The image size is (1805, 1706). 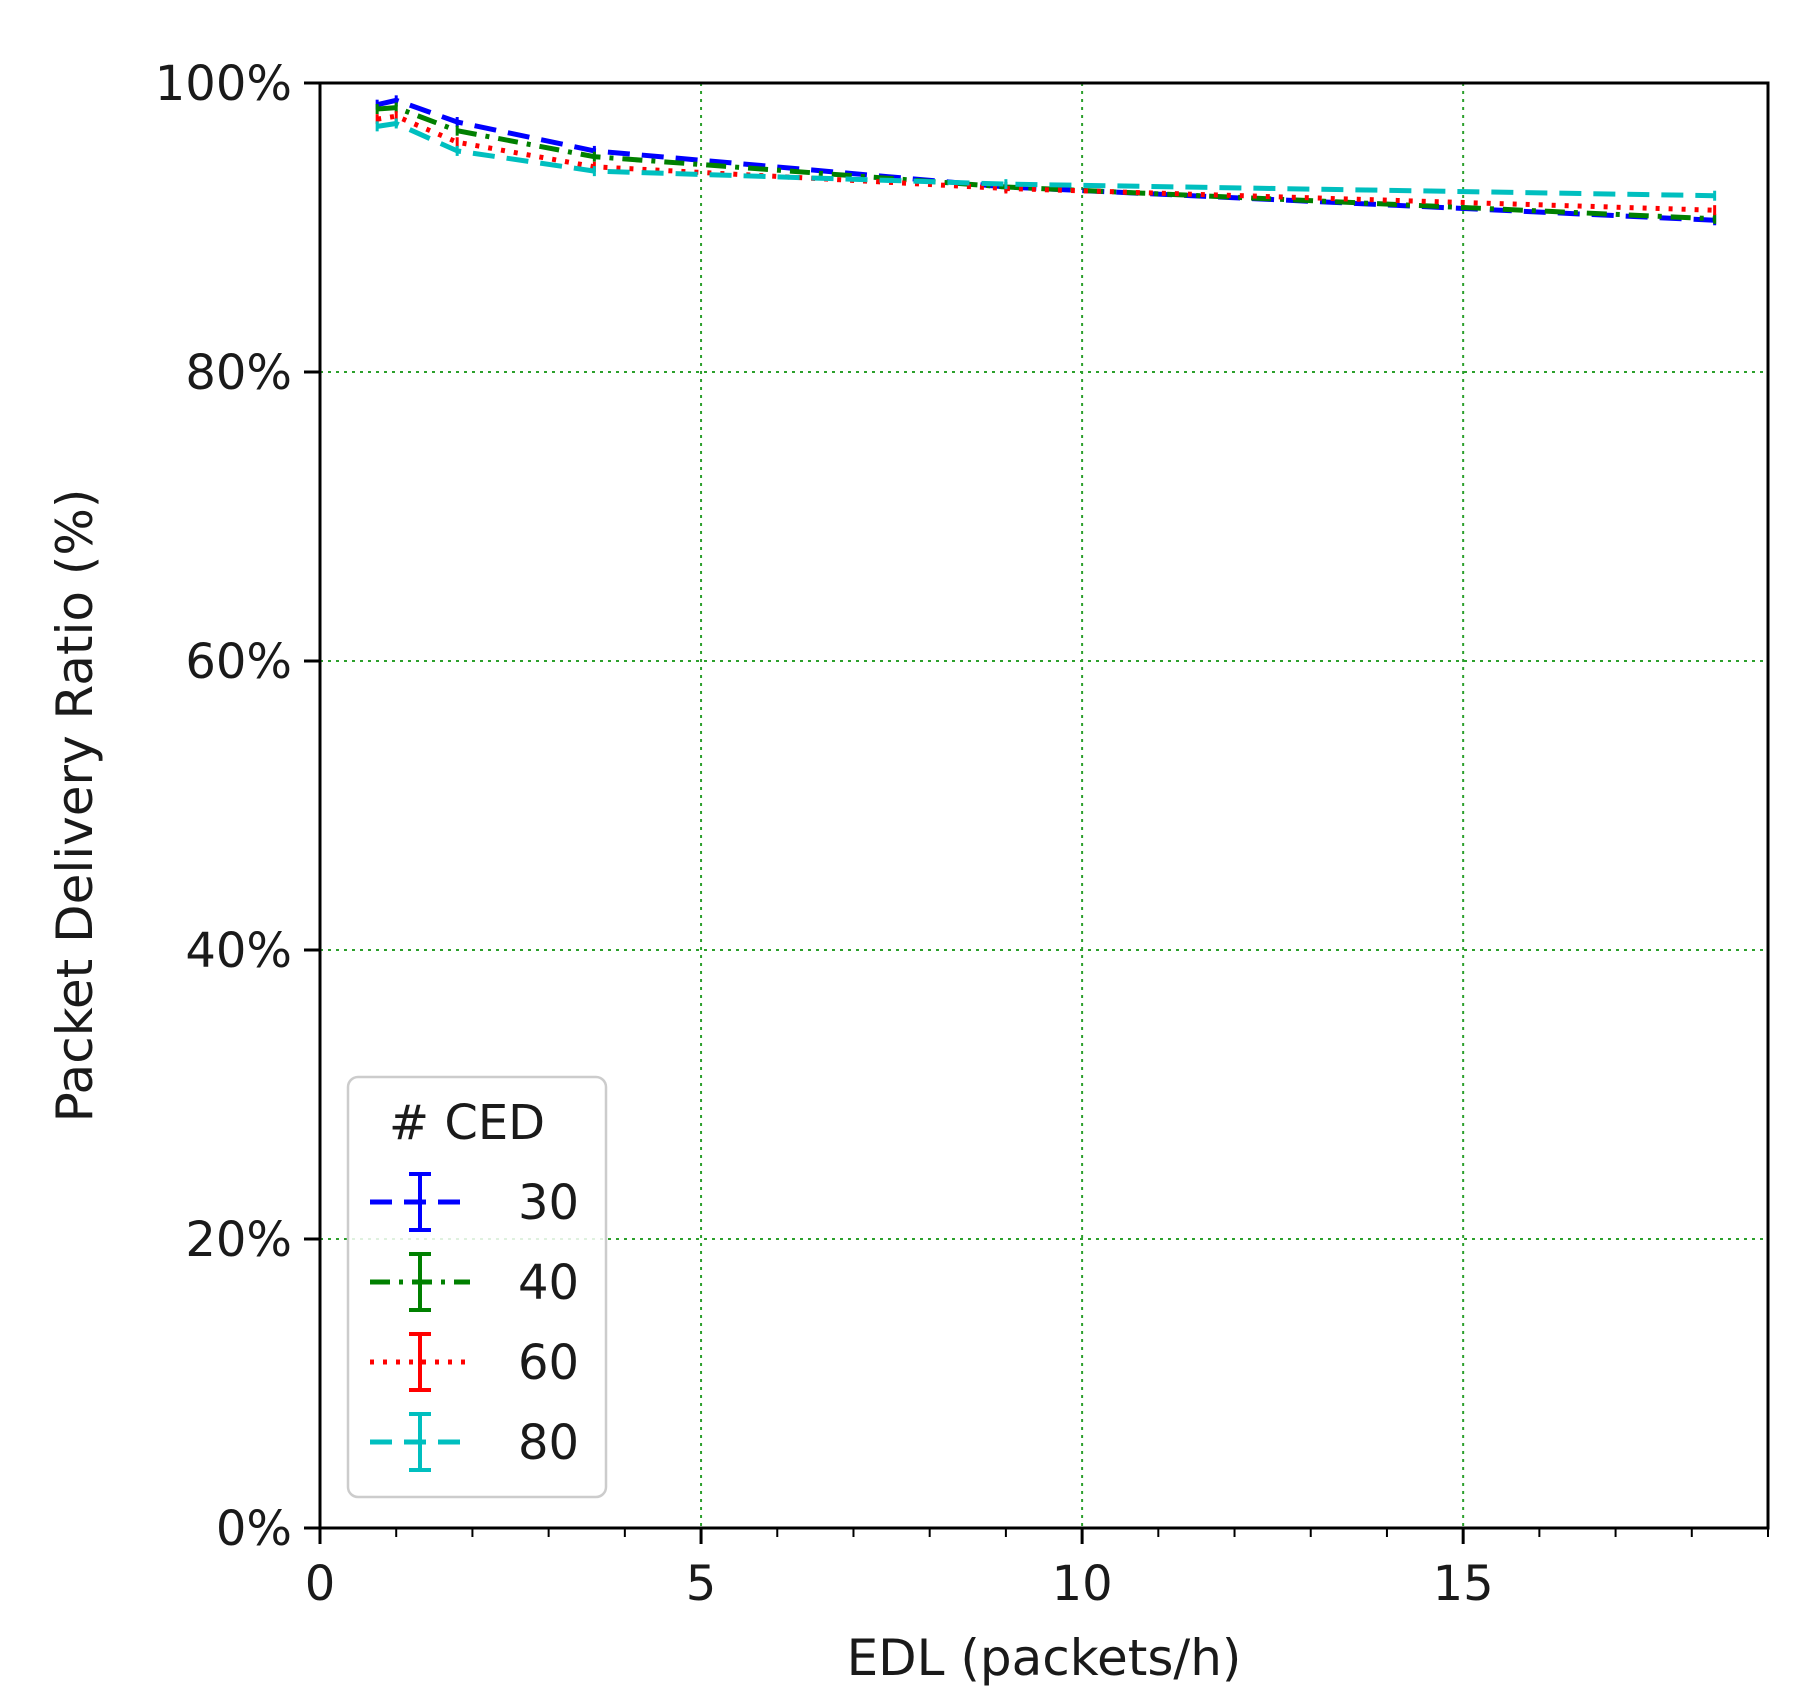 What do you see at coordinates (238, 1240) in the screenshot?
I see `y-tick-label: 20%` at bounding box center [238, 1240].